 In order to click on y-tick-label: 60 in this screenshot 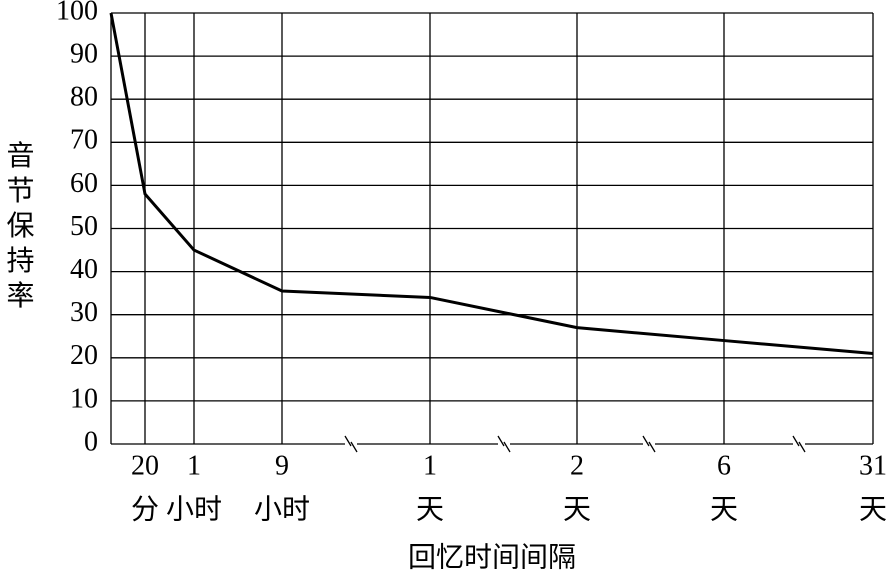, I will do `click(84, 183)`.